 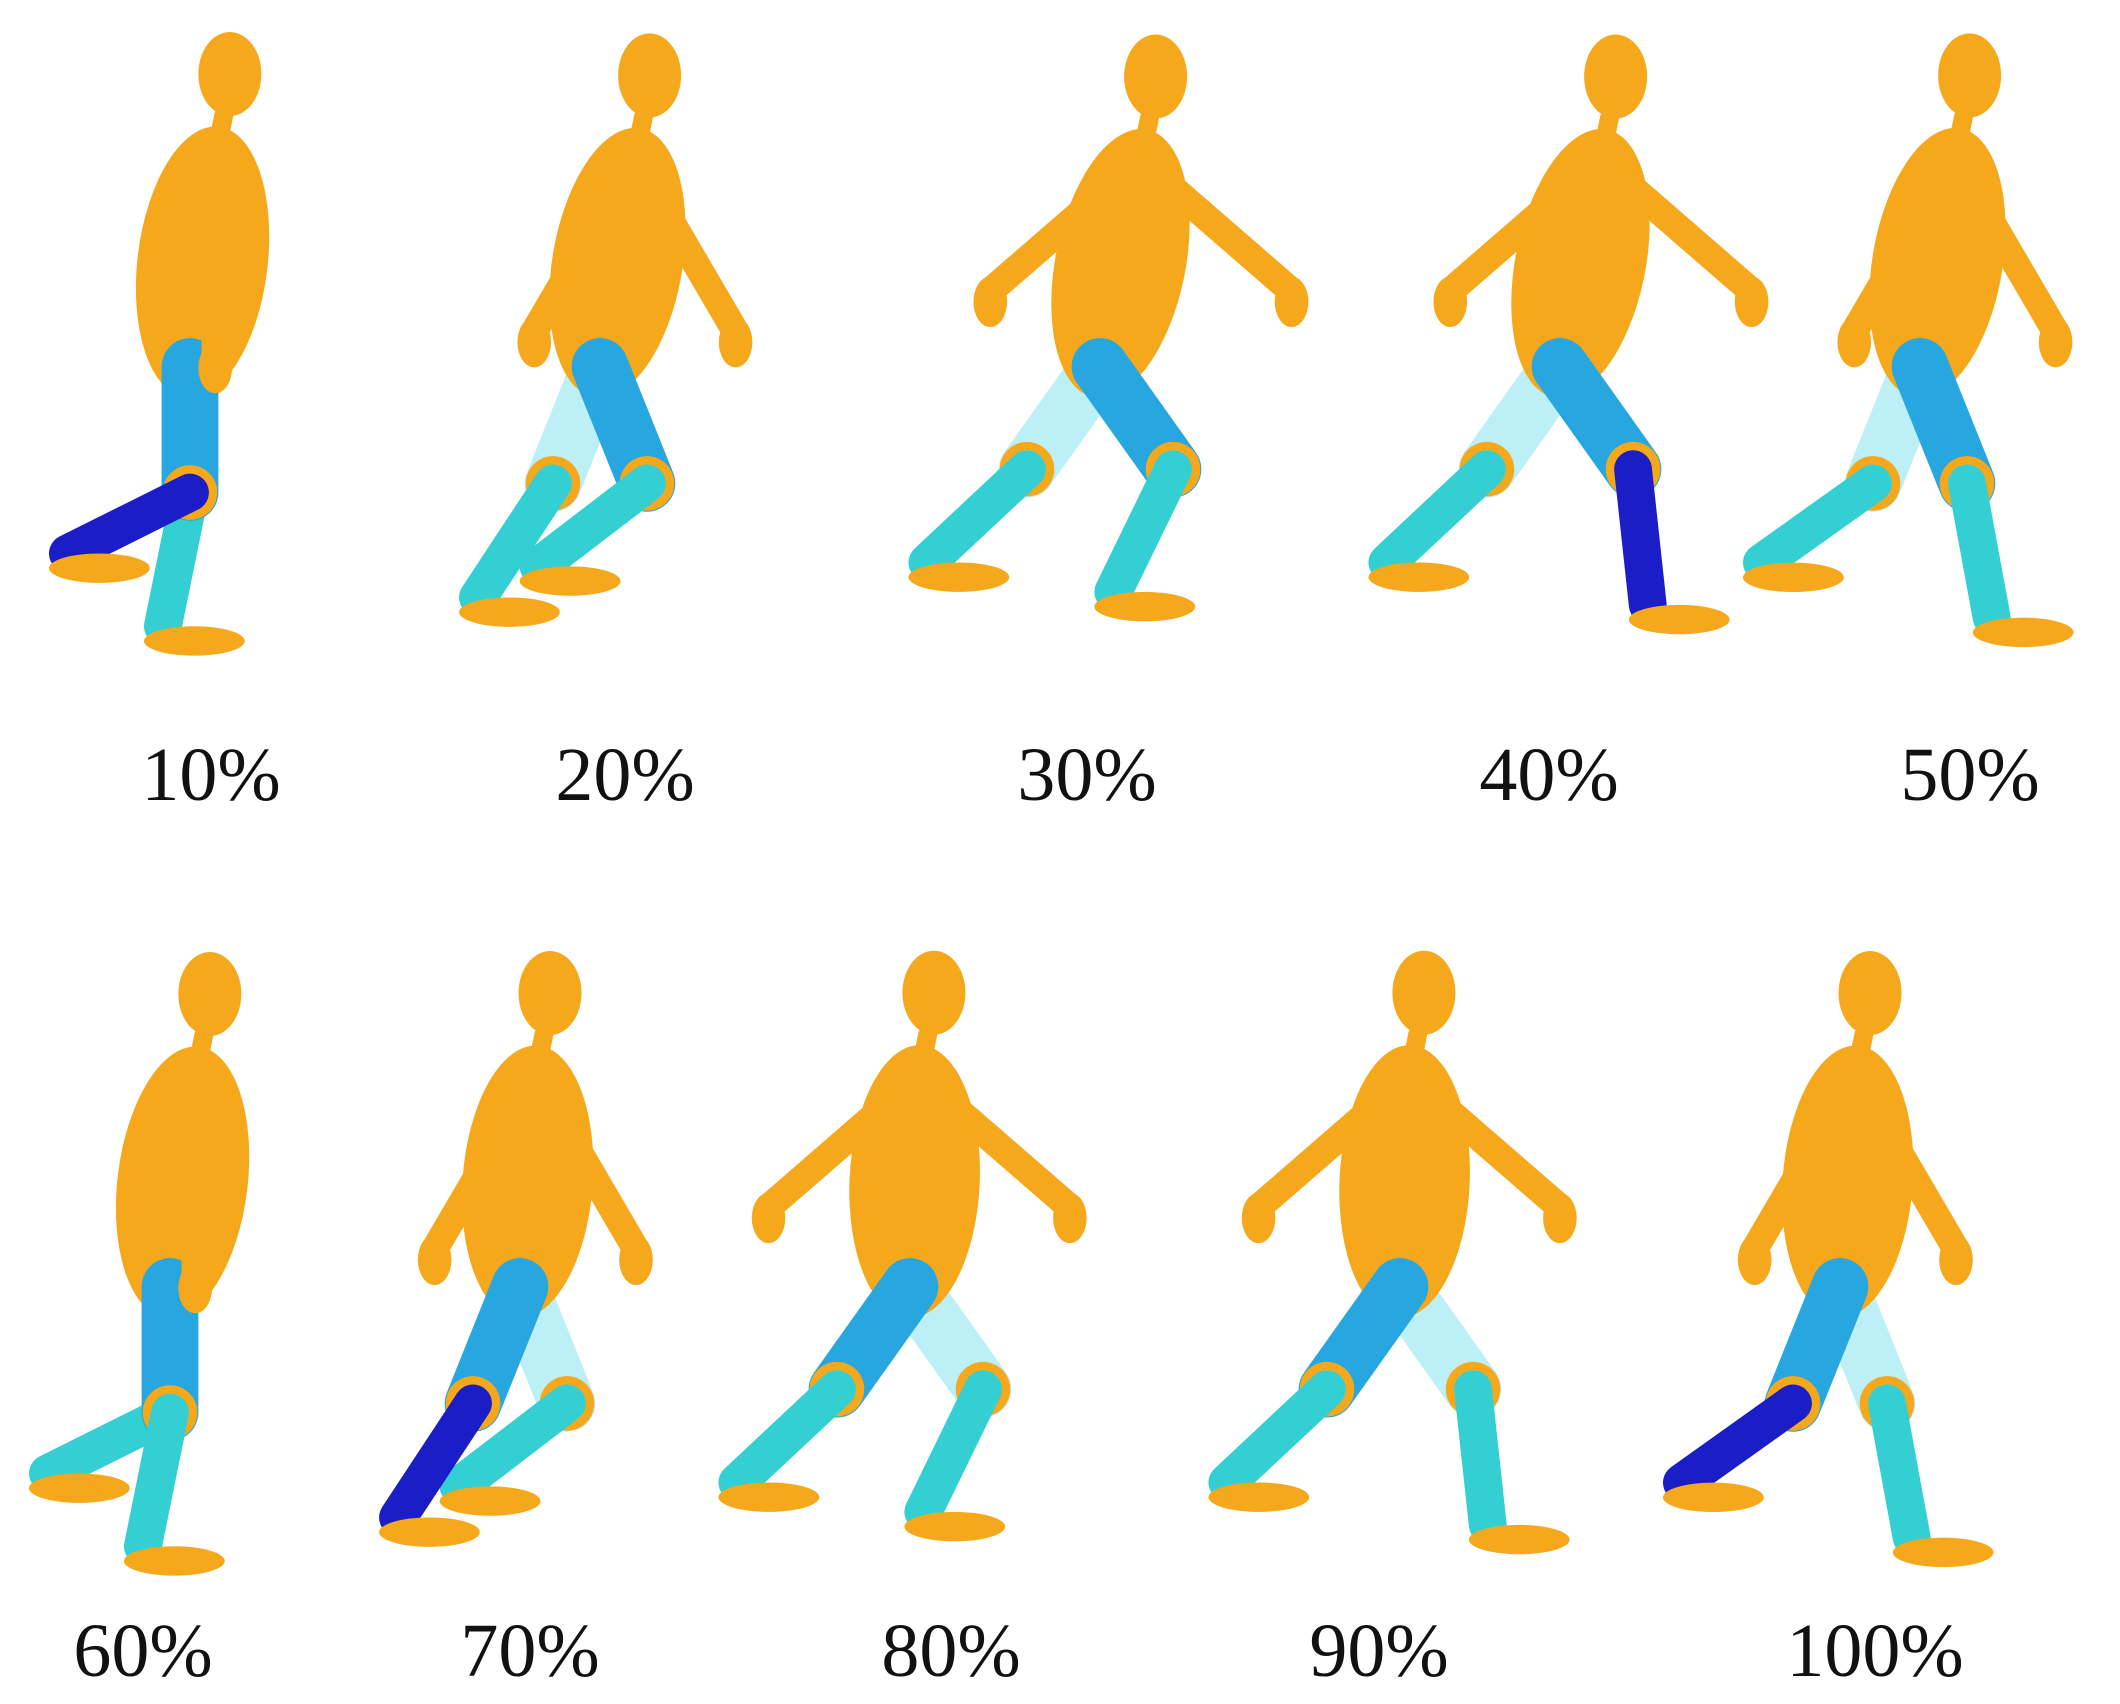 I want to click on frame-label: 70%, so click(x=529, y=1651).